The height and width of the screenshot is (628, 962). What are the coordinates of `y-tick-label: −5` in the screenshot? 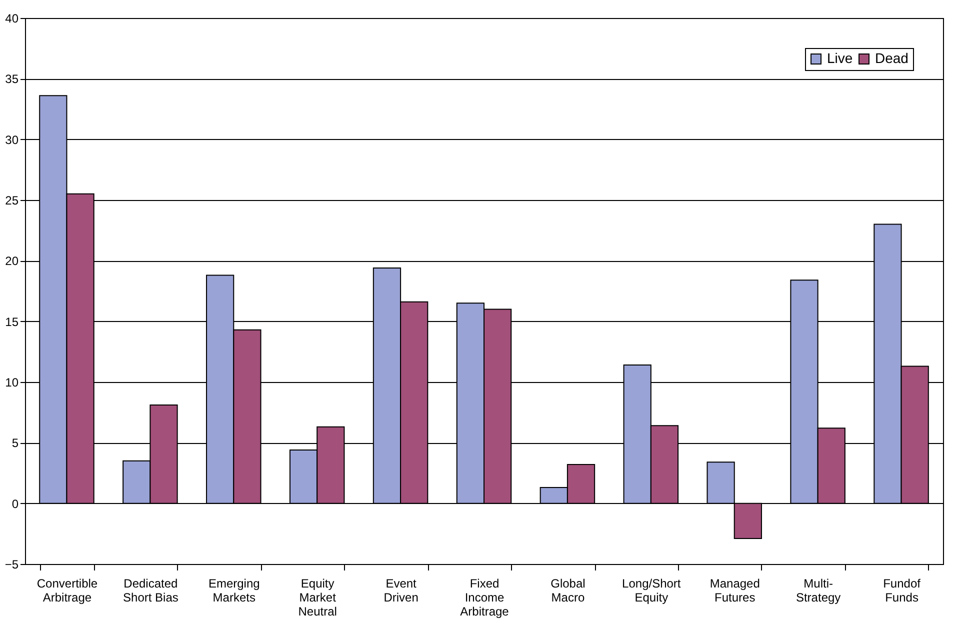 It's located at (11, 565).